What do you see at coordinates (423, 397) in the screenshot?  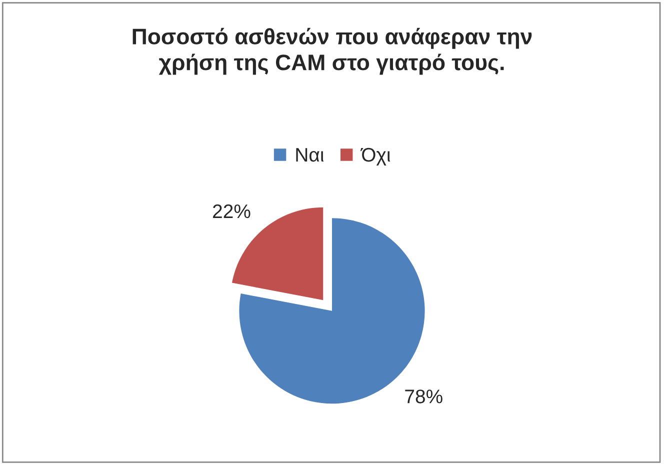 I see `data-label: 78%` at bounding box center [423, 397].